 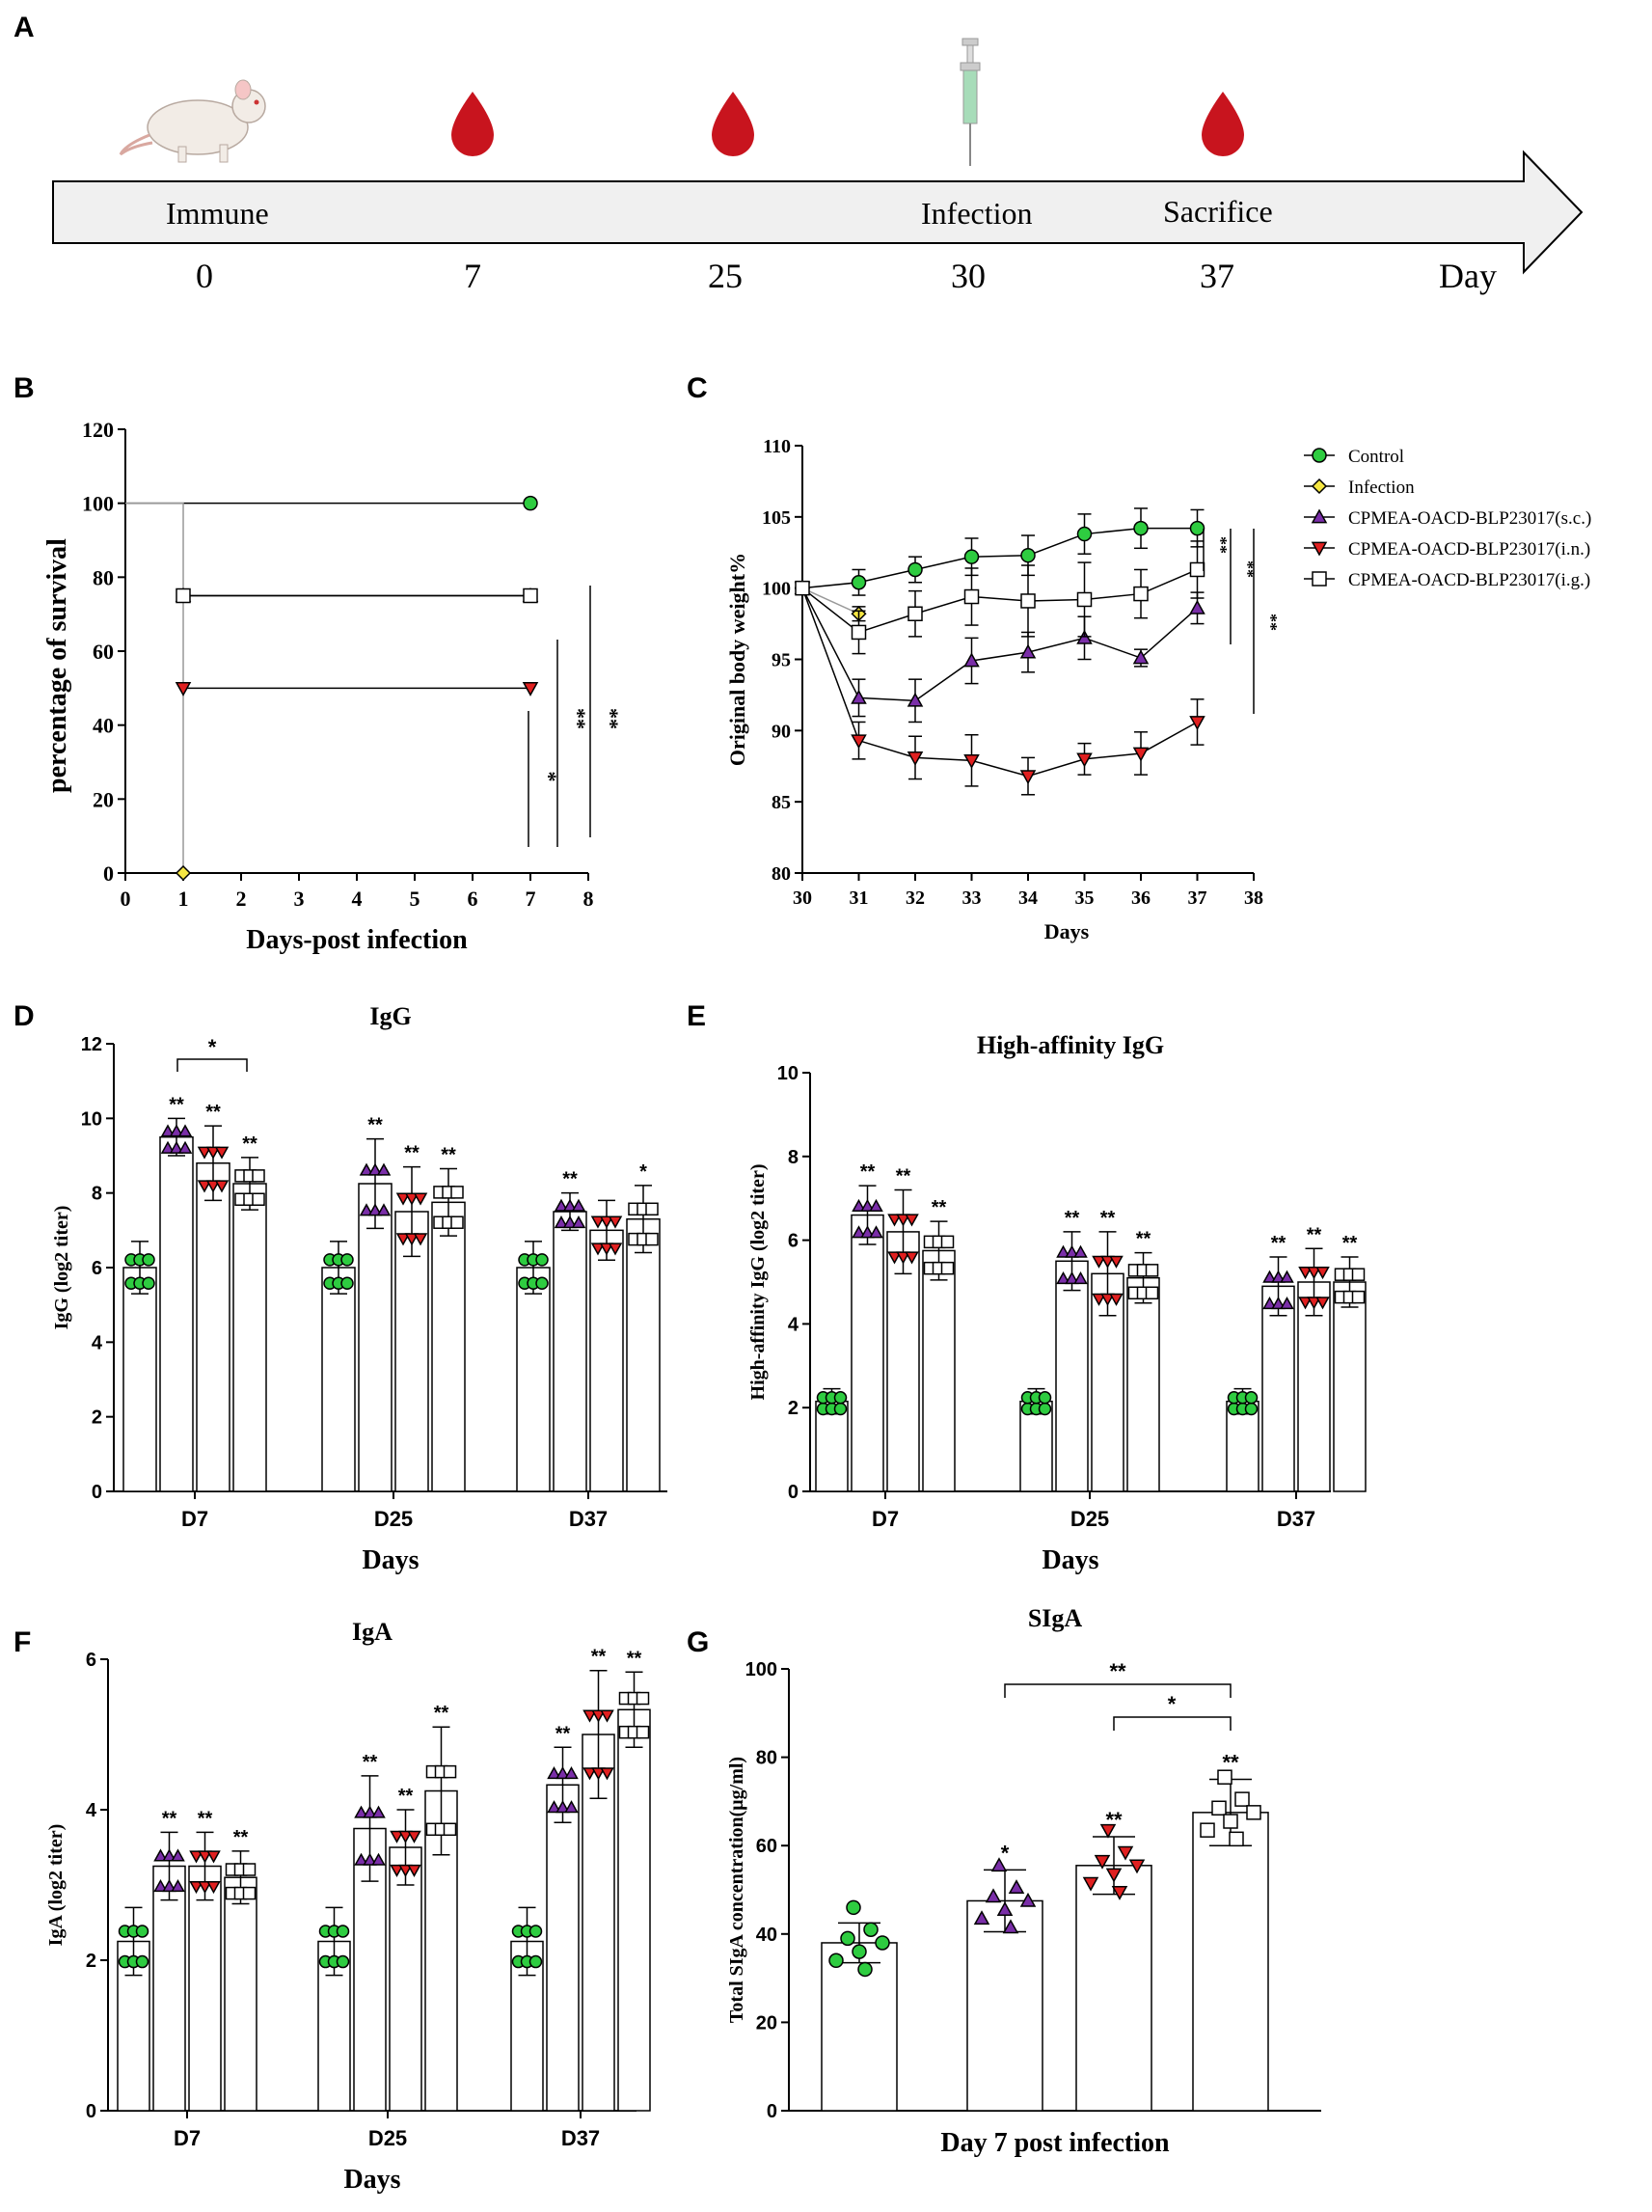 I want to click on x-tick-label: 5, so click(x=415, y=899).